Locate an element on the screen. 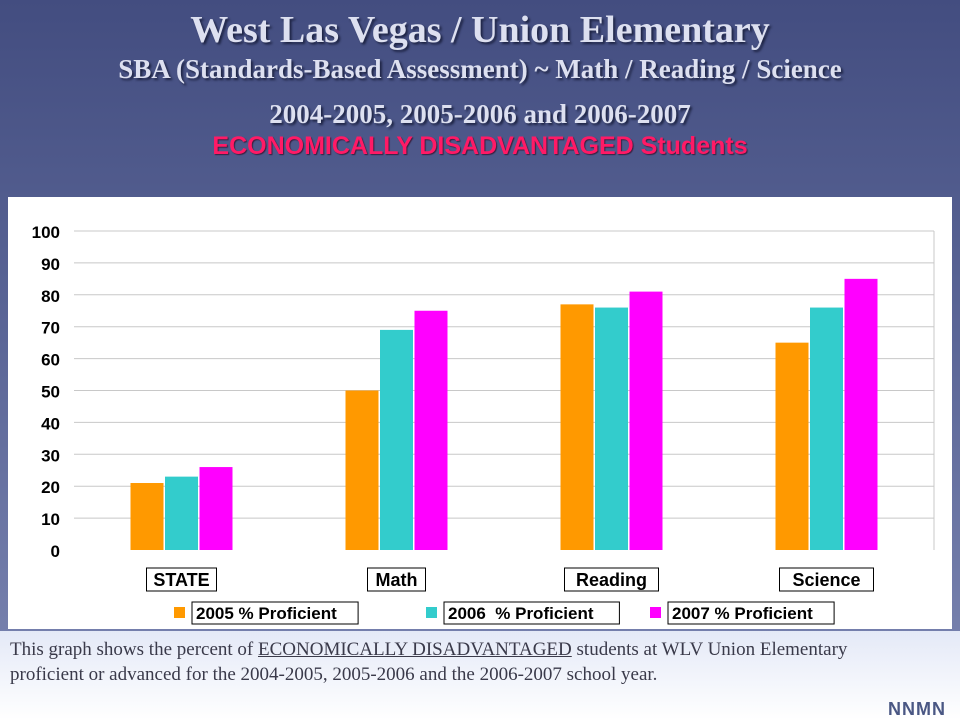 This screenshot has height=720, width=960. y-tick-label: 10 is located at coordinates (50, 519).